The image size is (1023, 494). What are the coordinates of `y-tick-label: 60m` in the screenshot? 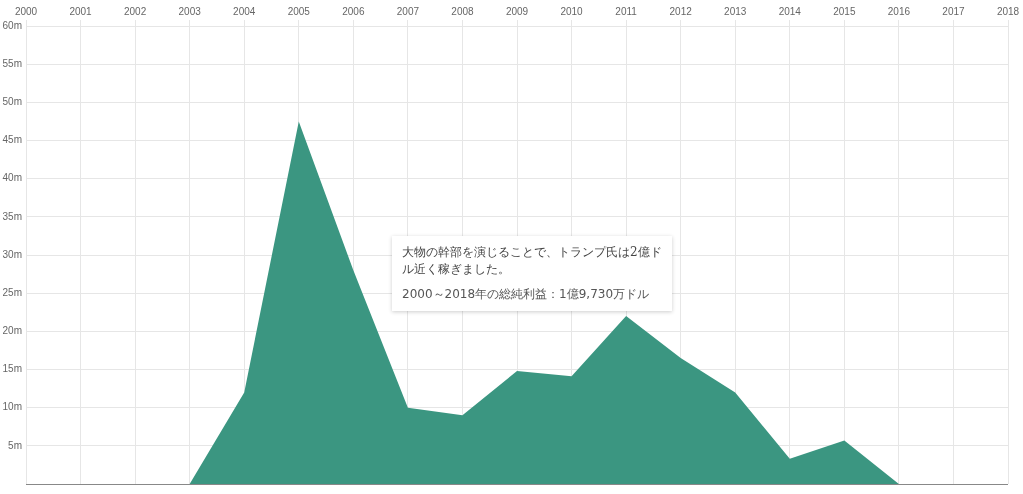 It's located at (12, 25).